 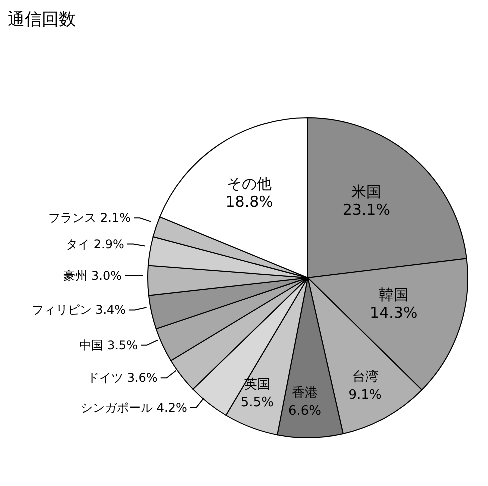 I want to click on slice-label: フィリピン 3.4%, so click(x=79, y=310).